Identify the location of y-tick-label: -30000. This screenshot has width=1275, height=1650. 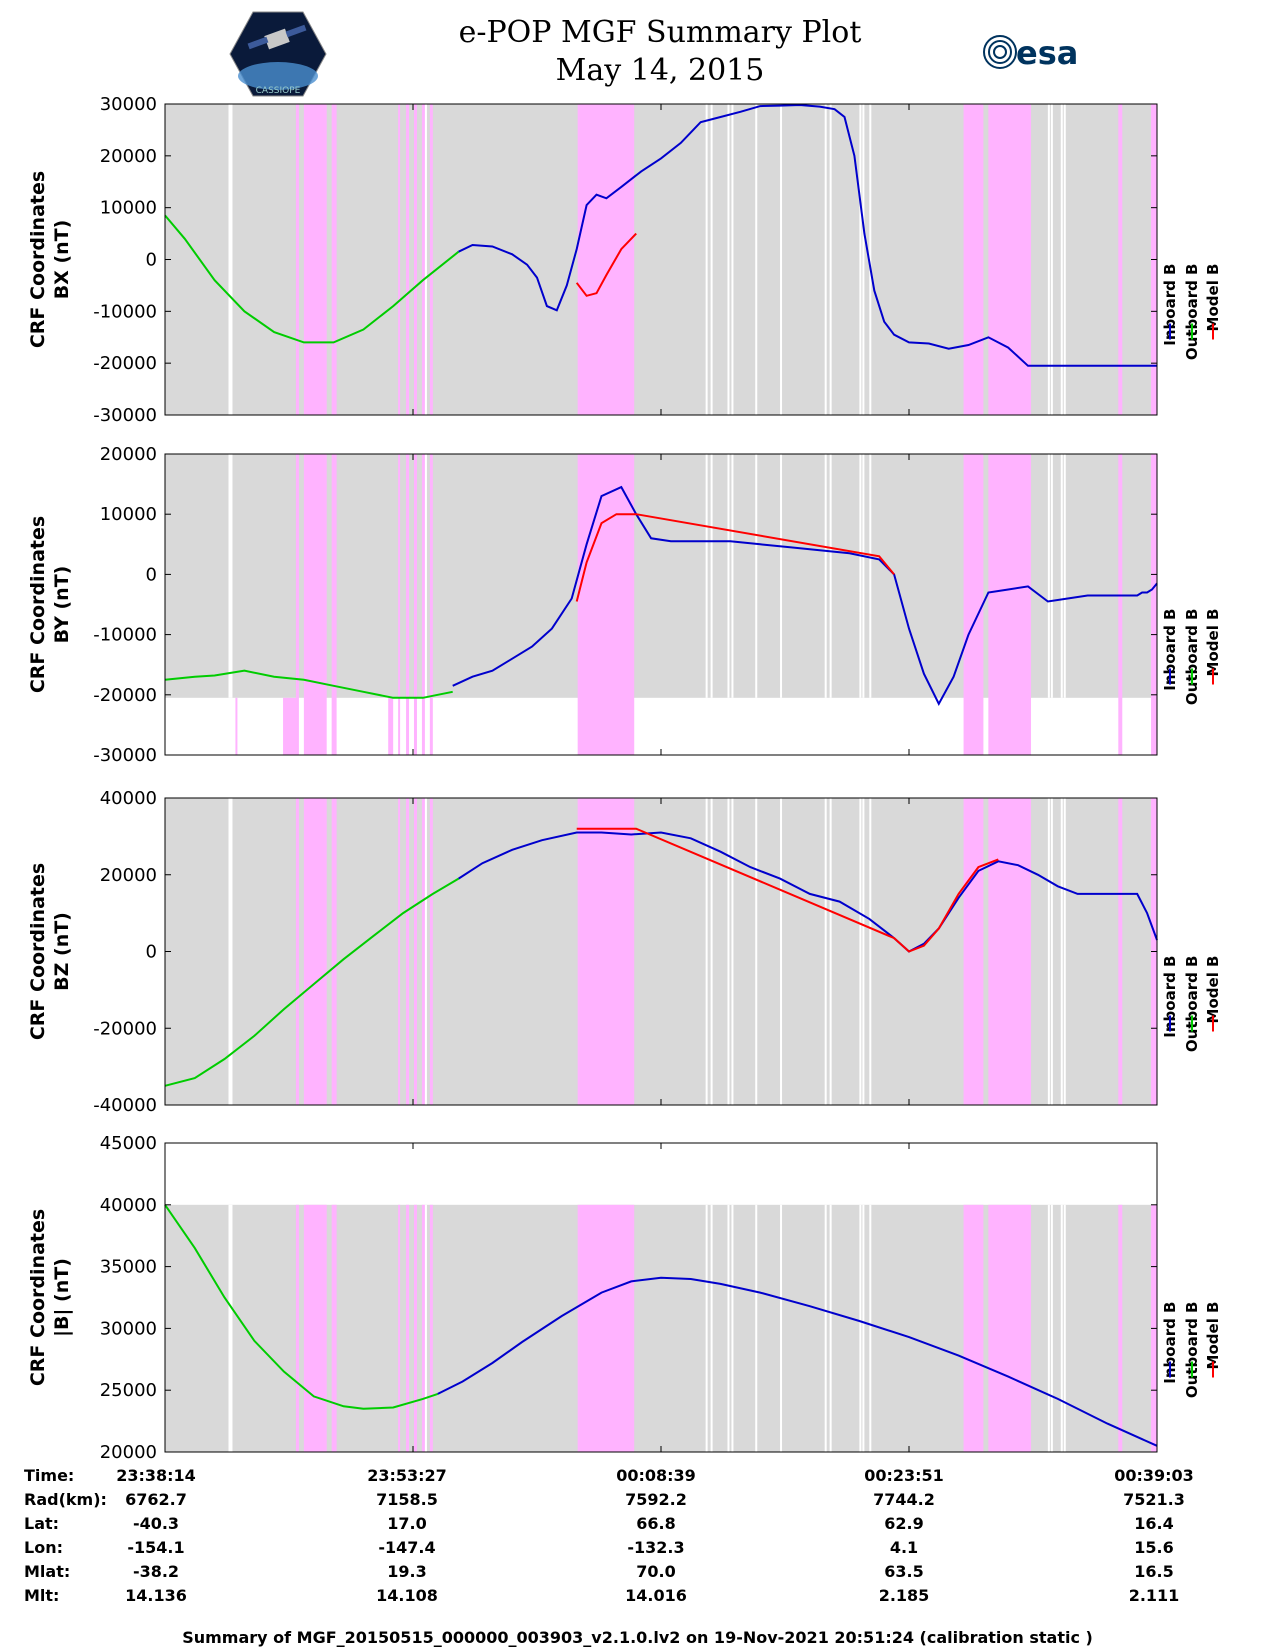
(125, 755).